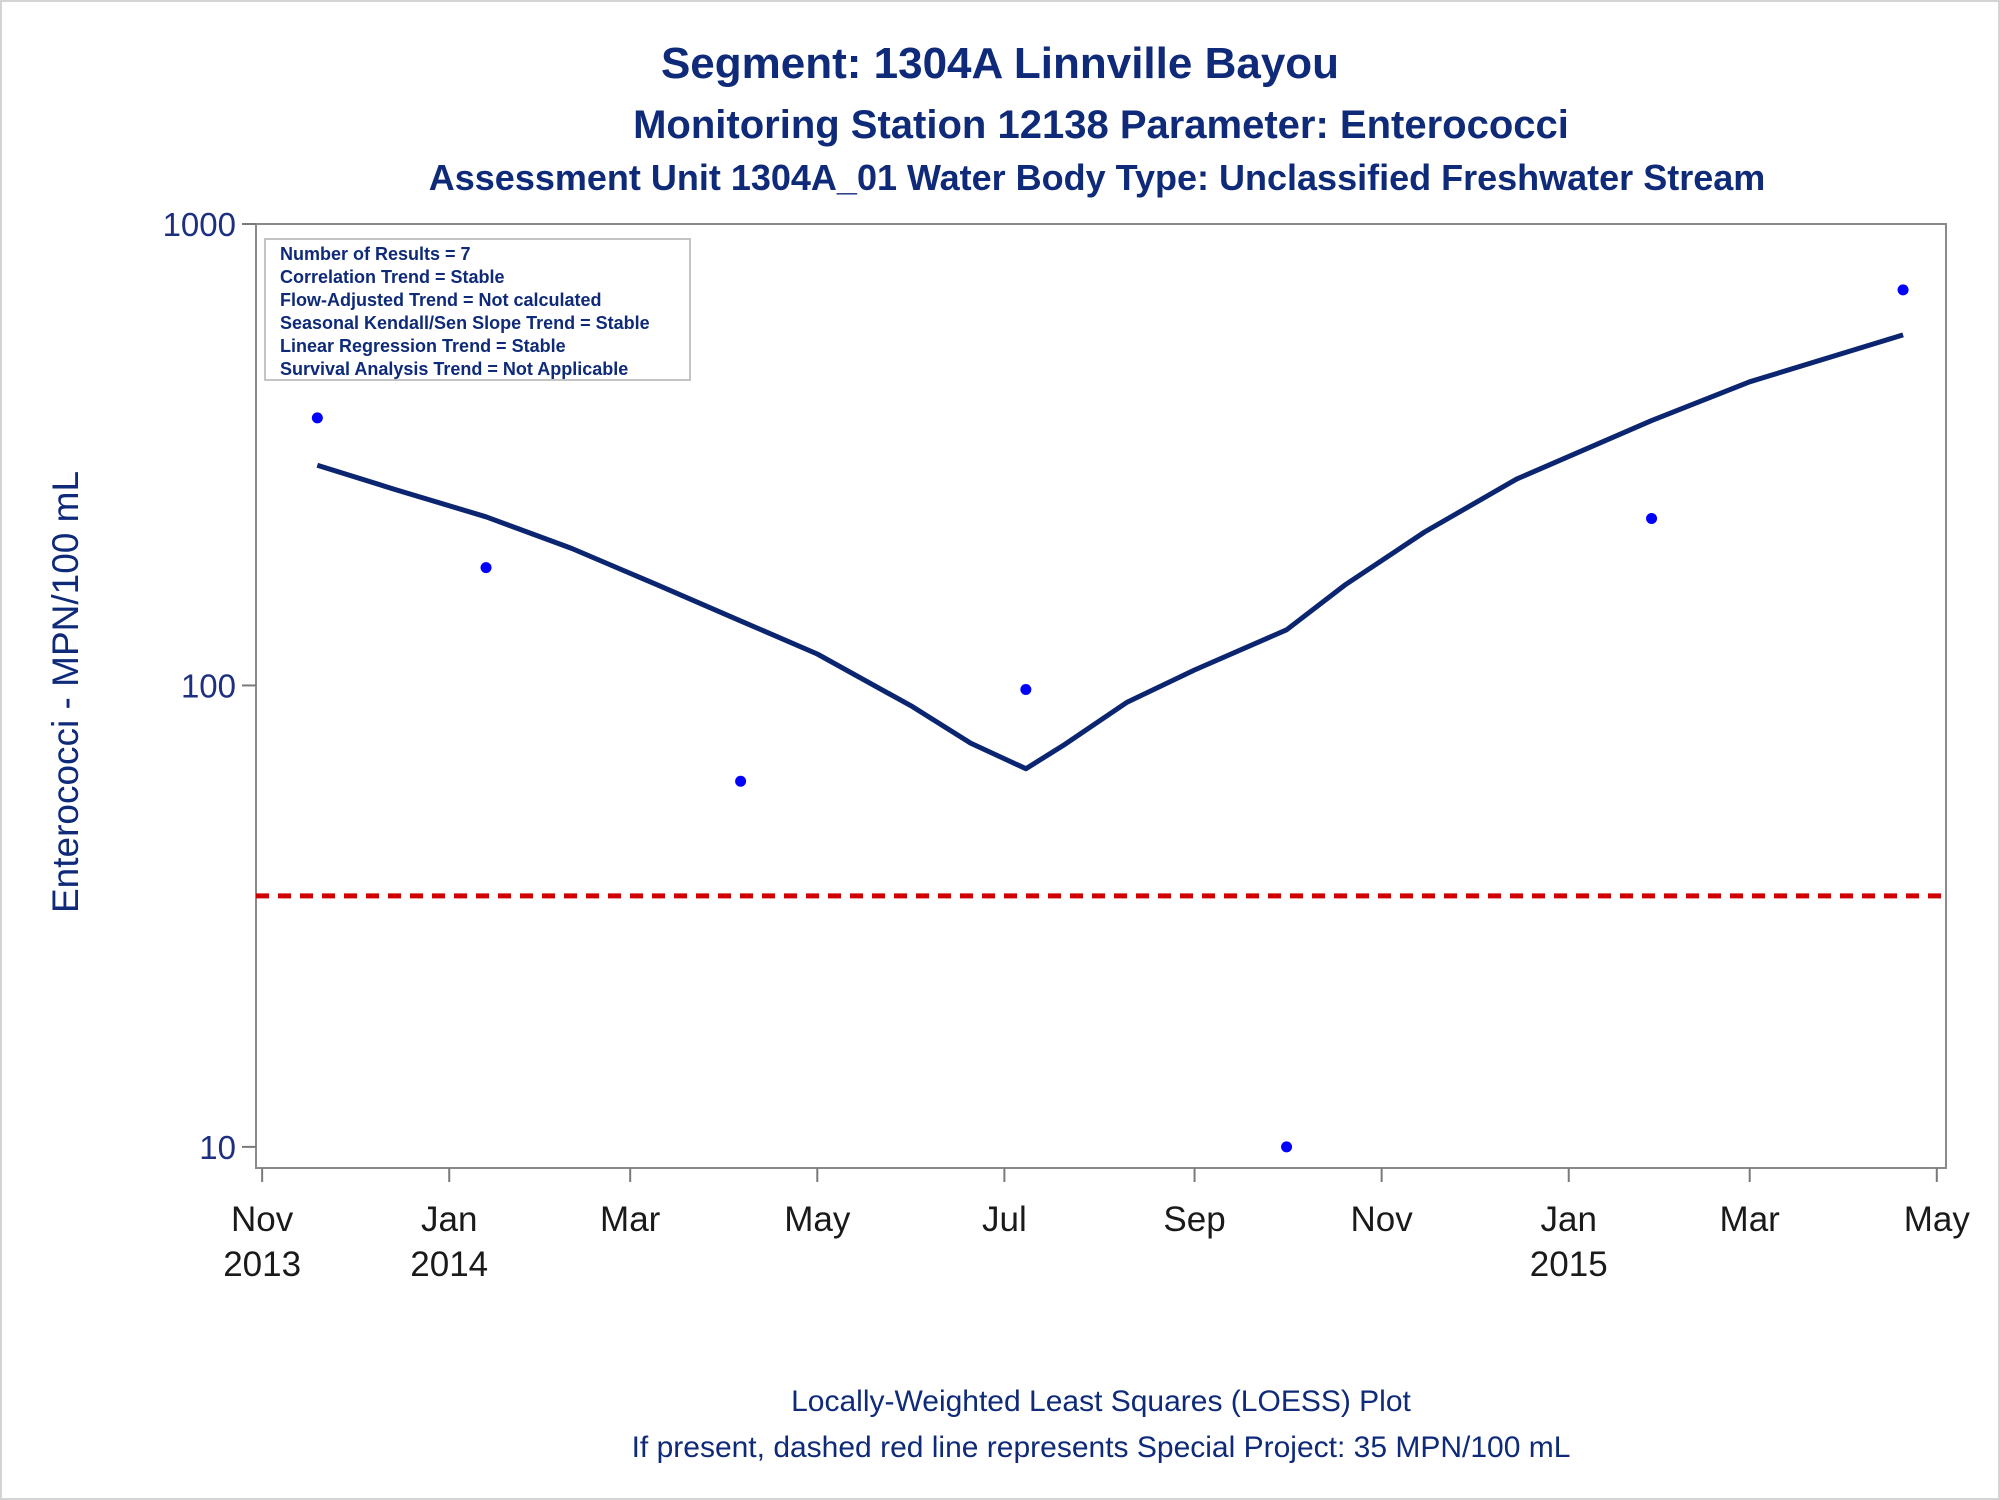 The width and height of the screenshot is (2000, 1500). What do you see at coordinates (449, 1264) in the screenshot?
I see `x-tick-year-label: 2014` at bounding box center [449, 1264].